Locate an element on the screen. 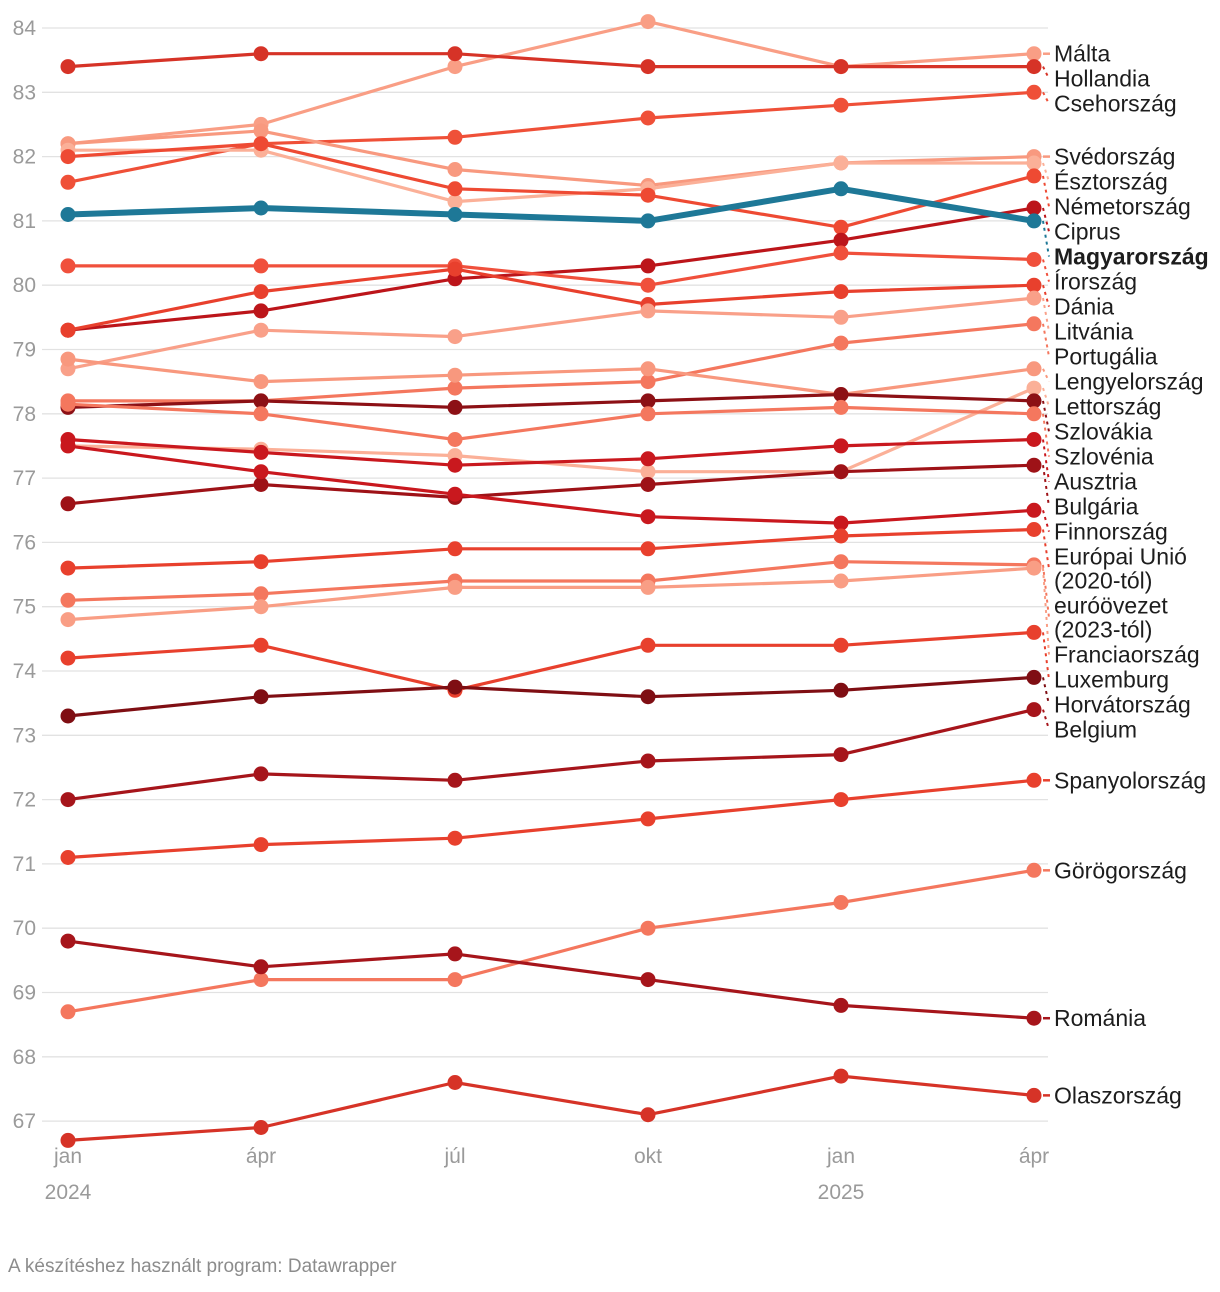 This screenshot has height=1292, width=1220. data-point-Lettország is located at coordinates (1034, 388).